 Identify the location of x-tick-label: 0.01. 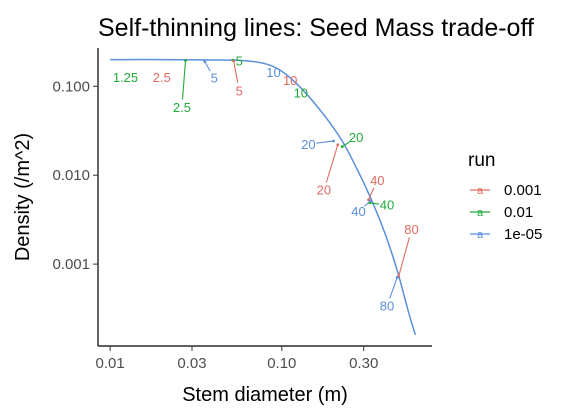
(109, 363).